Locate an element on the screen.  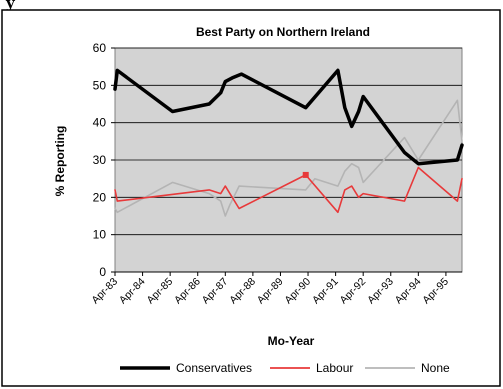
series-line-labour is located at coordinates (288, 190).